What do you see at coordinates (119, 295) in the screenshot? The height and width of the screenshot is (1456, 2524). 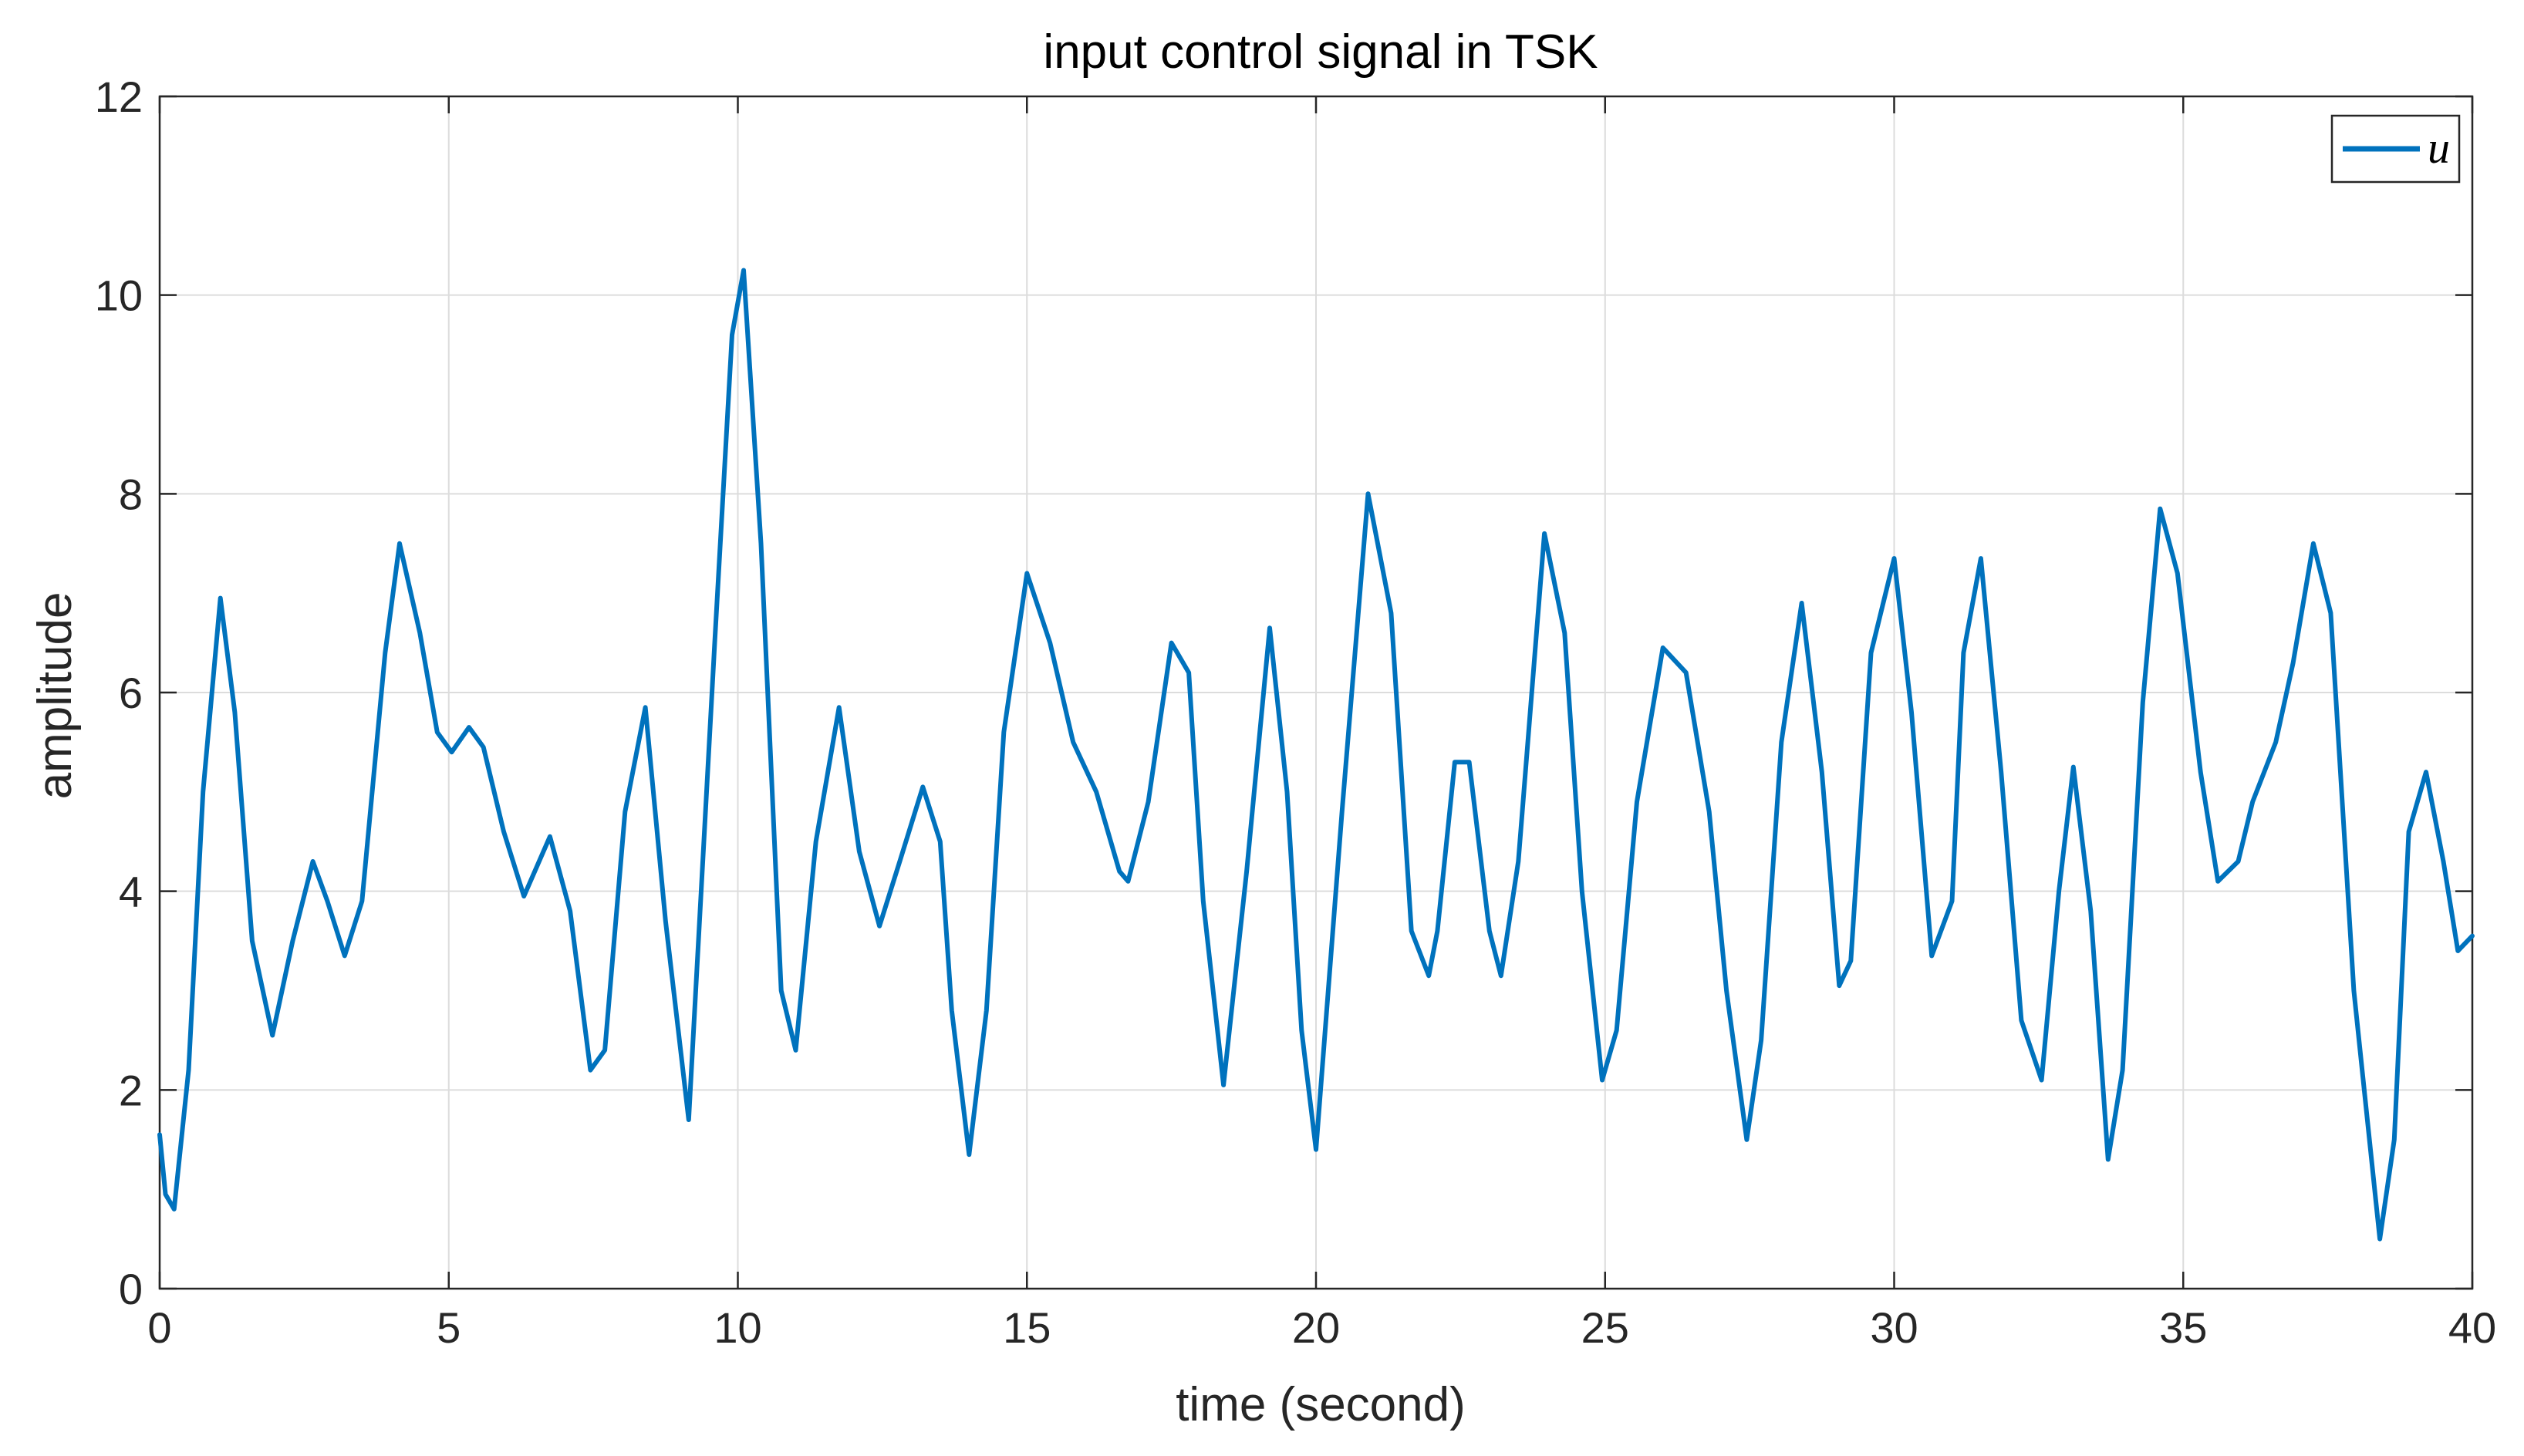 I see `y-tick-label: 10` at bounding box center [119, 295].